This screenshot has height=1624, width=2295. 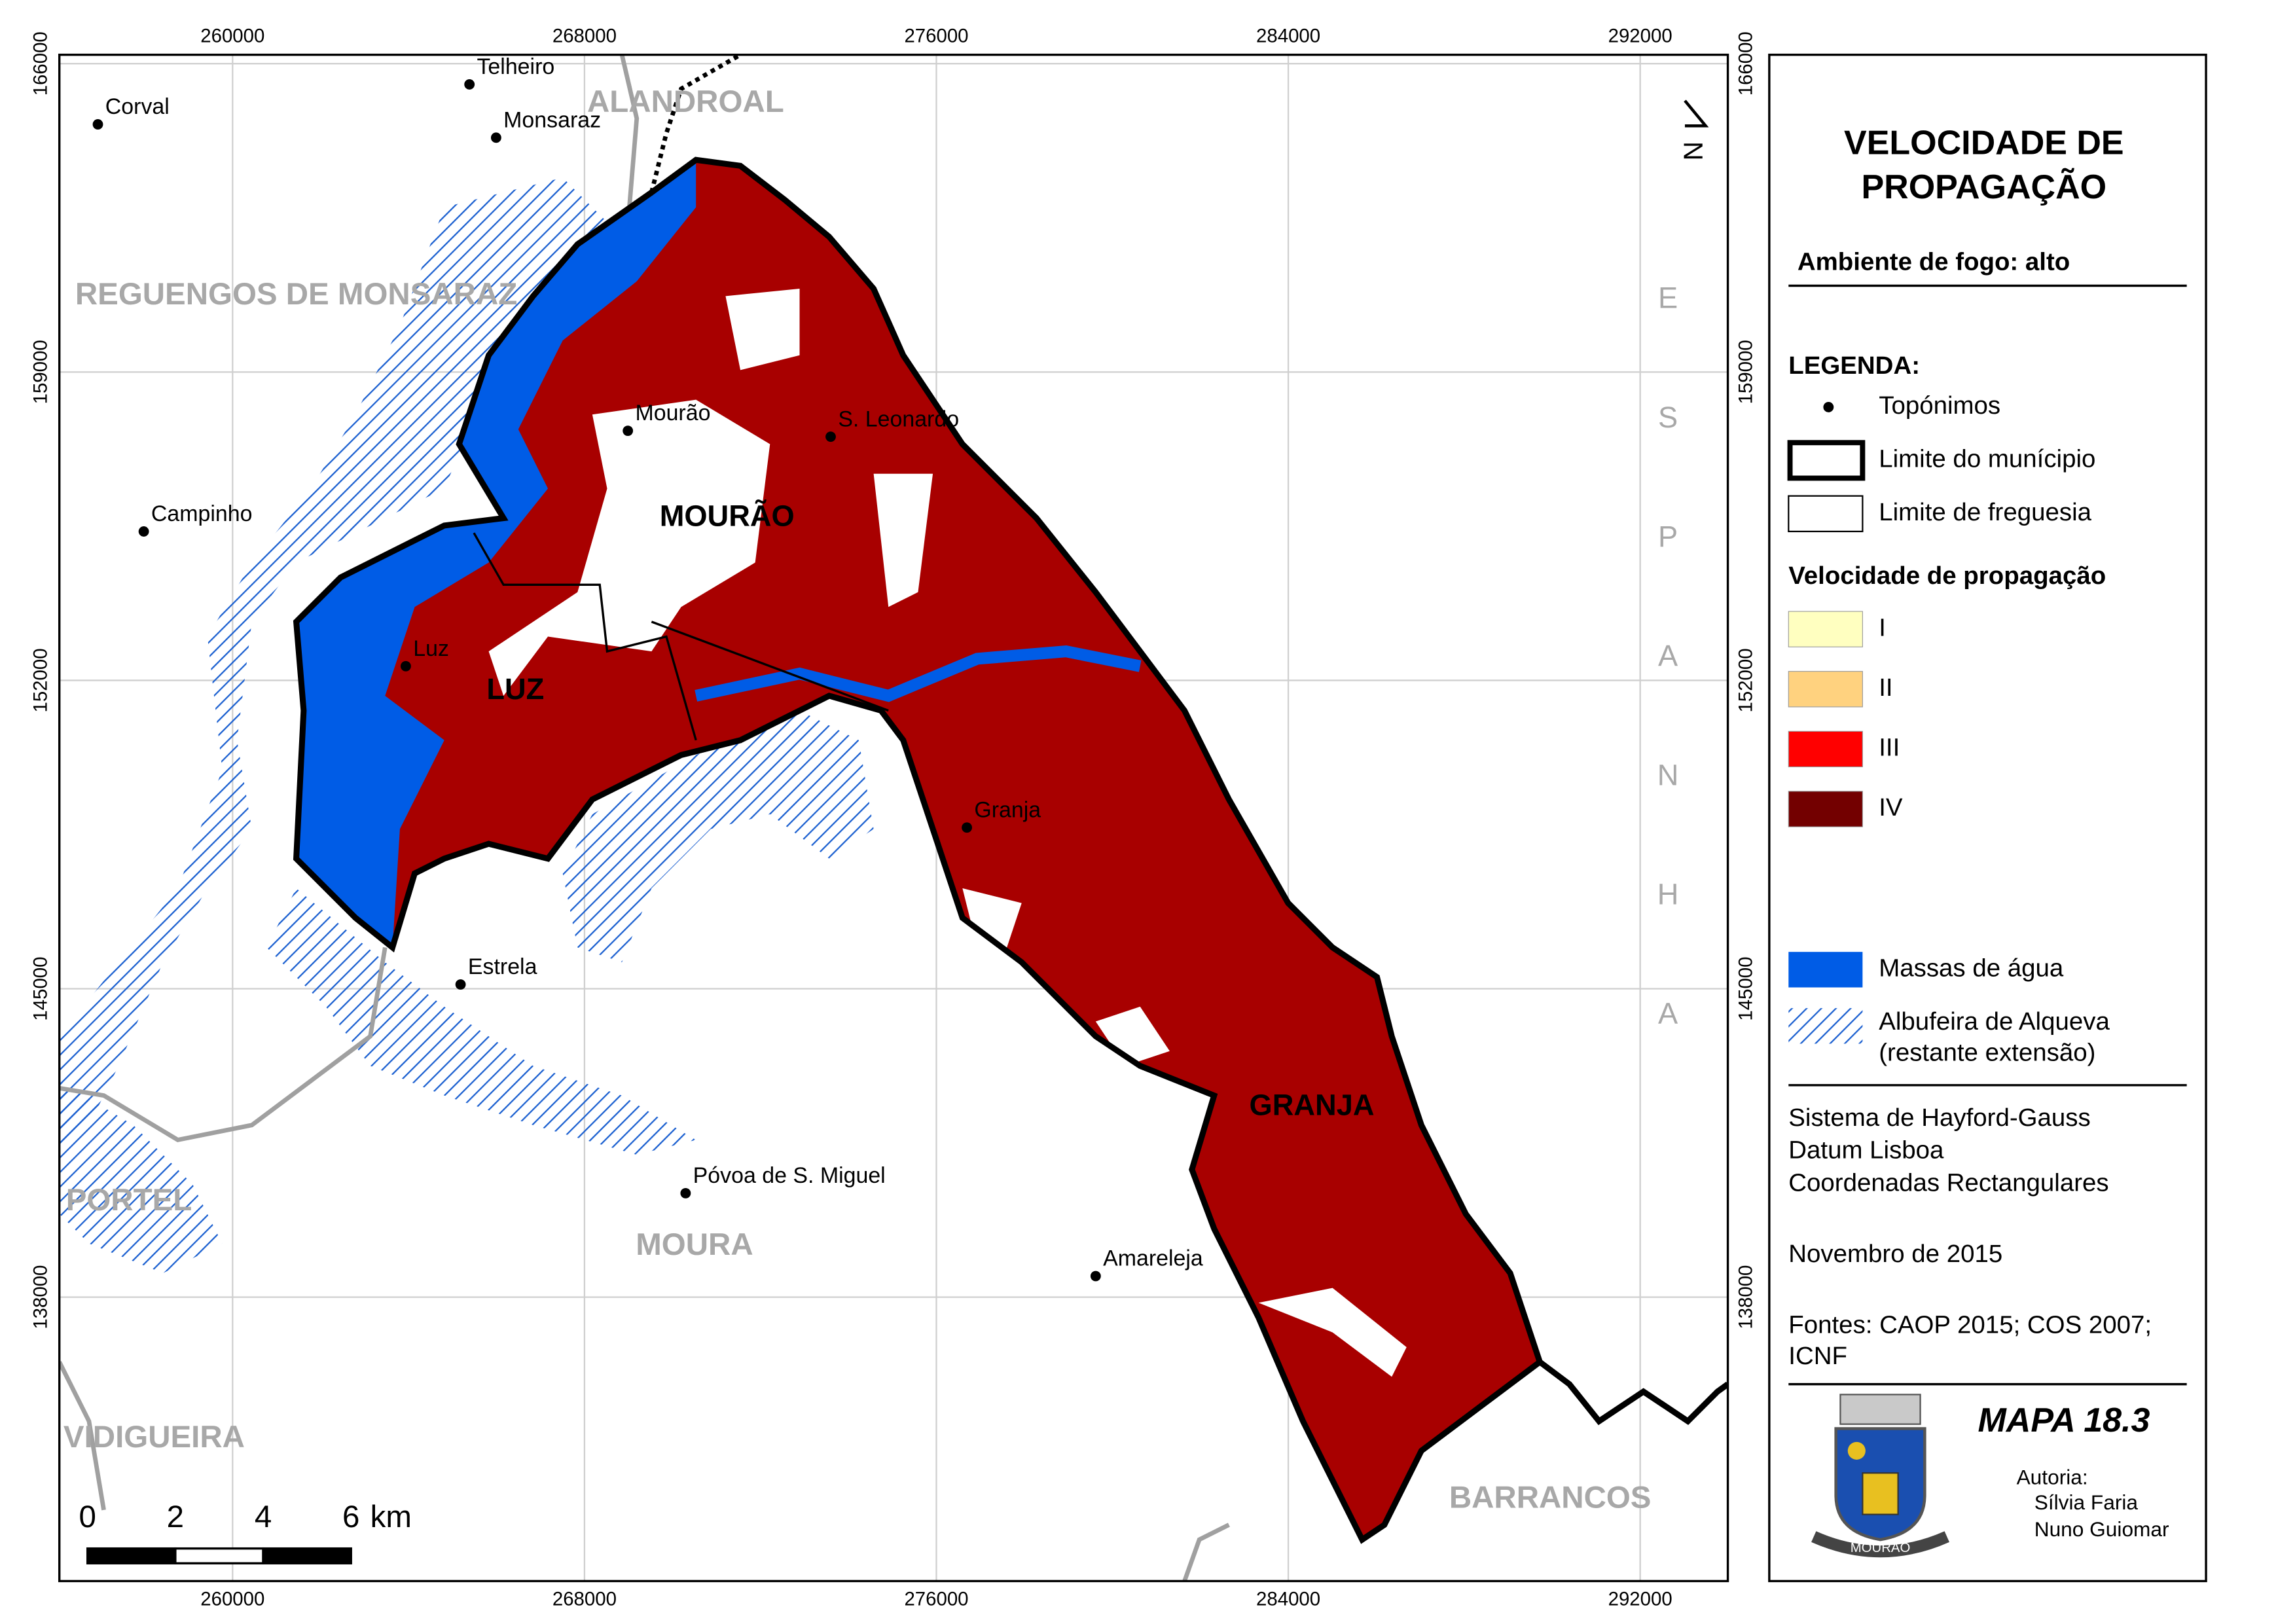 What do you see at coordinates (1883, 627) in the screenshot?
I see `speed-class-label: I` at bounding box center [1883, 627].